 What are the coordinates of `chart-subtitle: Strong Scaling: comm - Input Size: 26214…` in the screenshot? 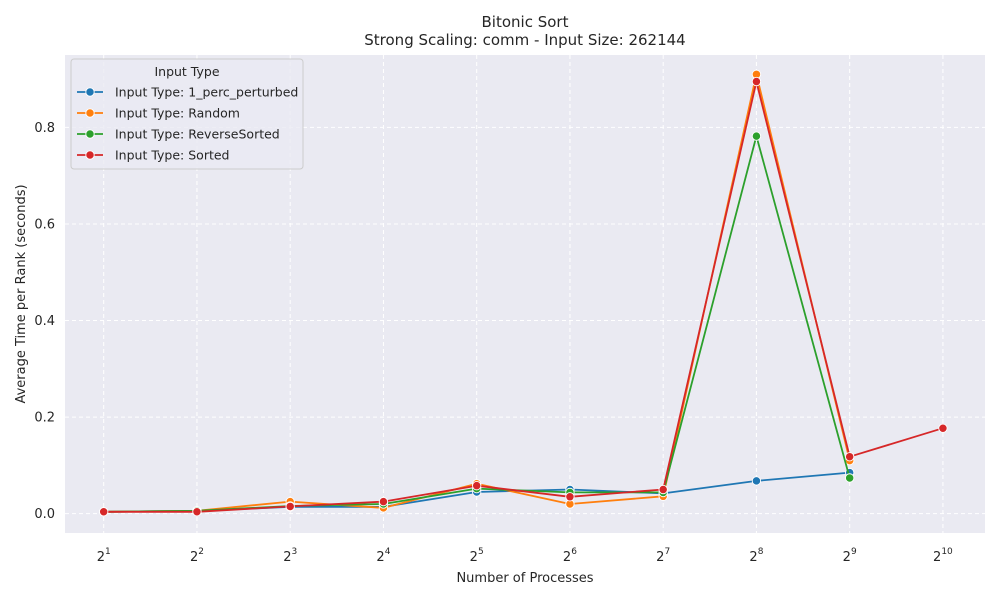 It's located at (524, 40).